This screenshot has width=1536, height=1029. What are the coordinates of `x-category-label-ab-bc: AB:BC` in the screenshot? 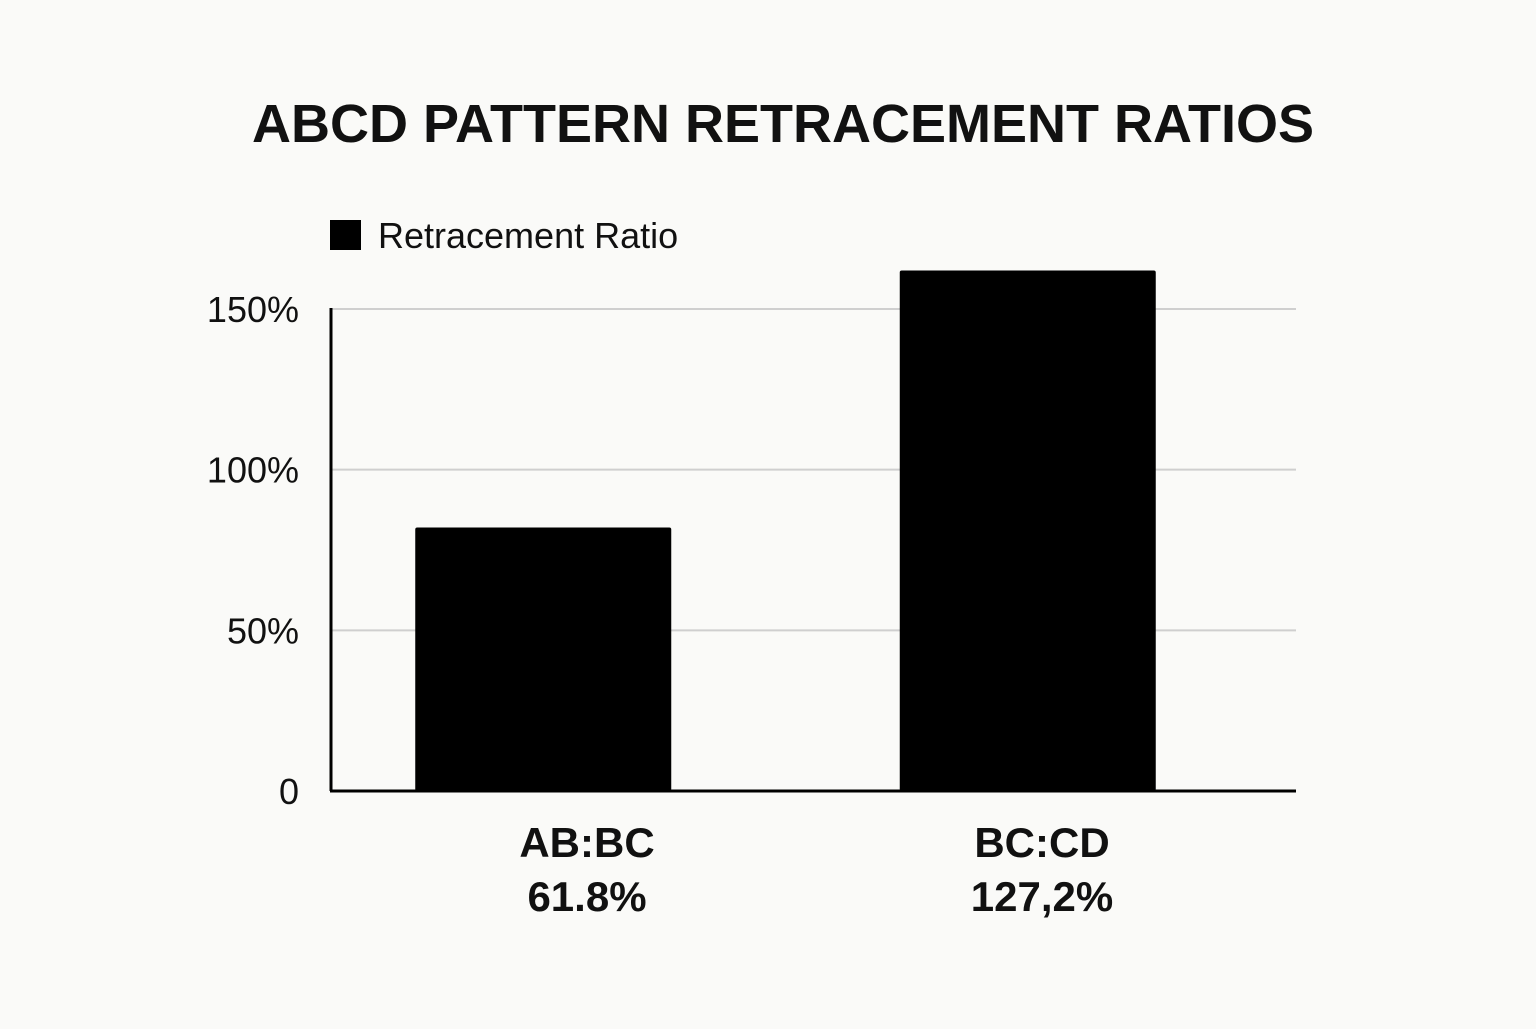 It's located at (586, 842).